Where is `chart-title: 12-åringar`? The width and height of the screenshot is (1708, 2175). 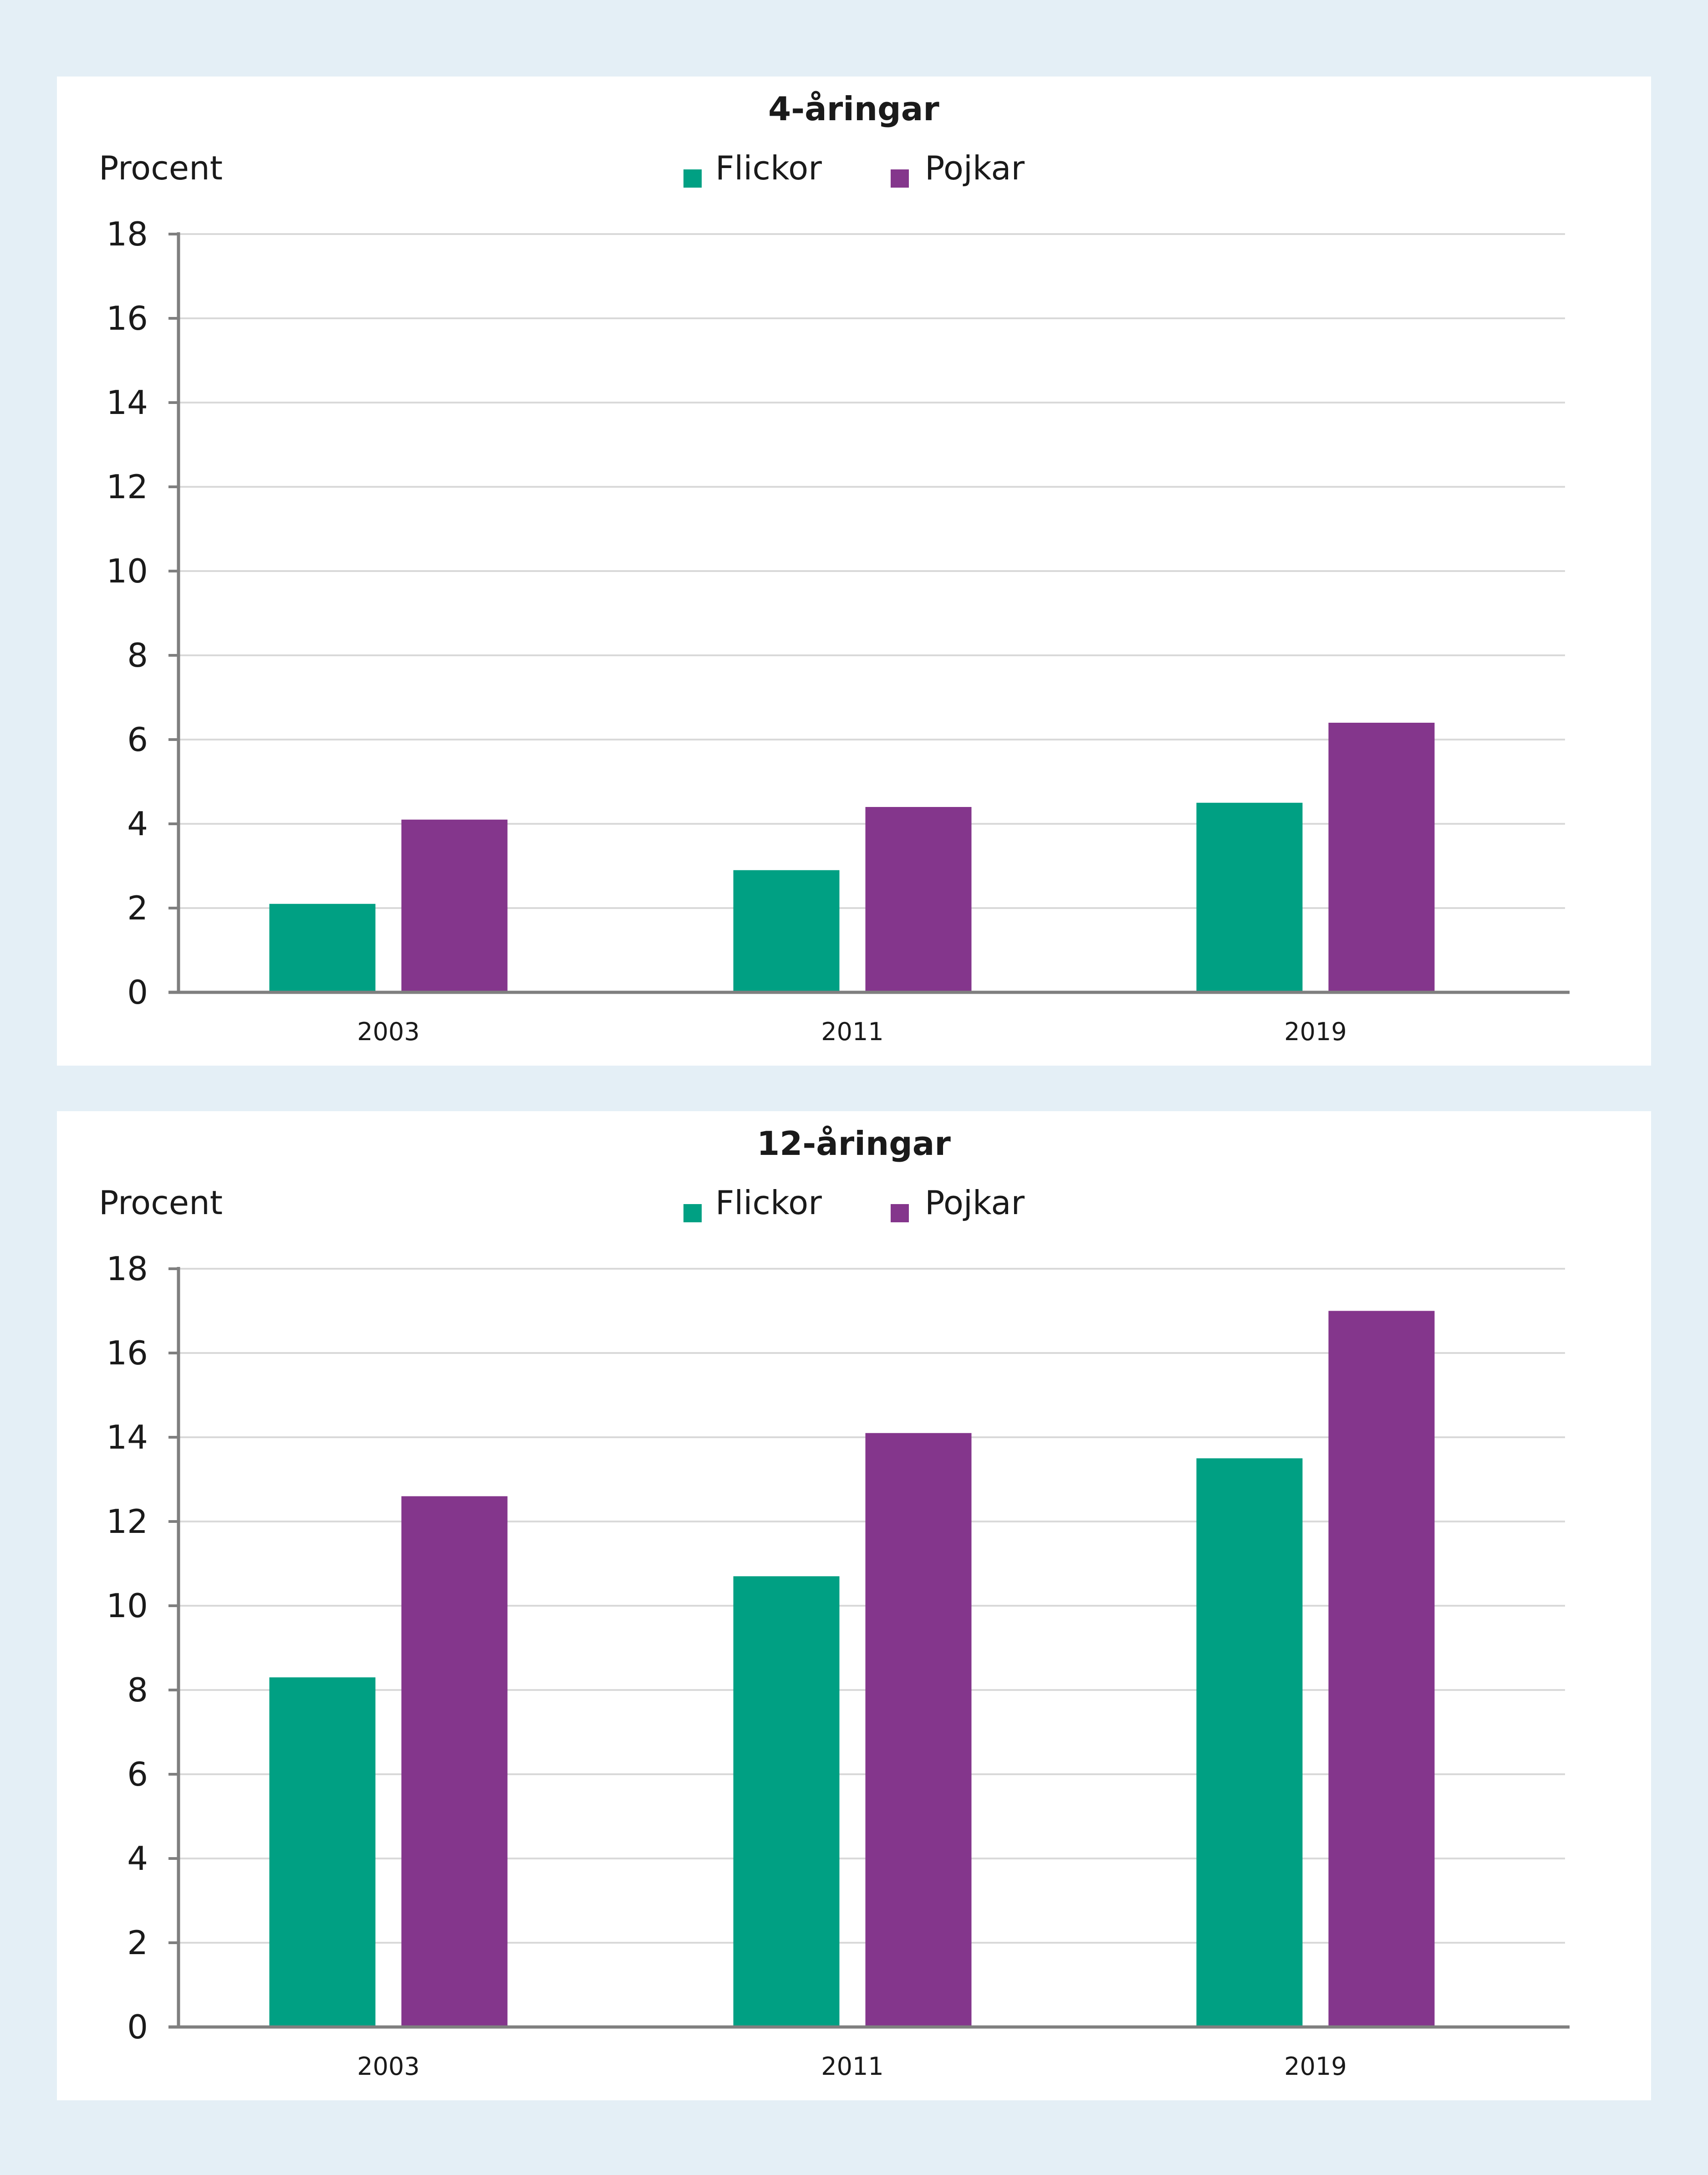
chart-title: 12-åringar is located at coordinates (854, 1143).